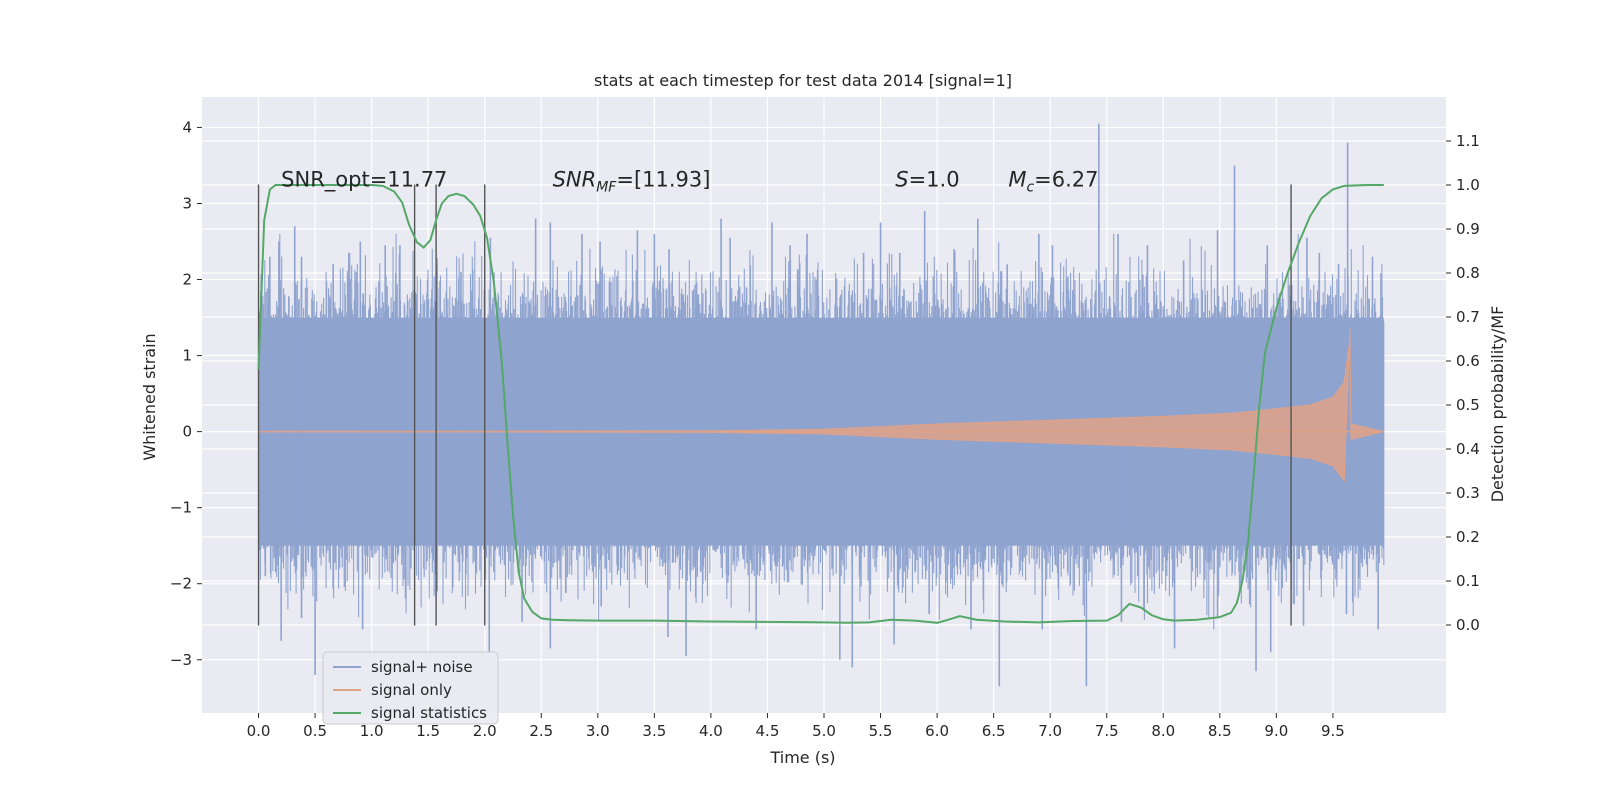  I want to click on x-tick-label: 4.0, so click(711, 731).